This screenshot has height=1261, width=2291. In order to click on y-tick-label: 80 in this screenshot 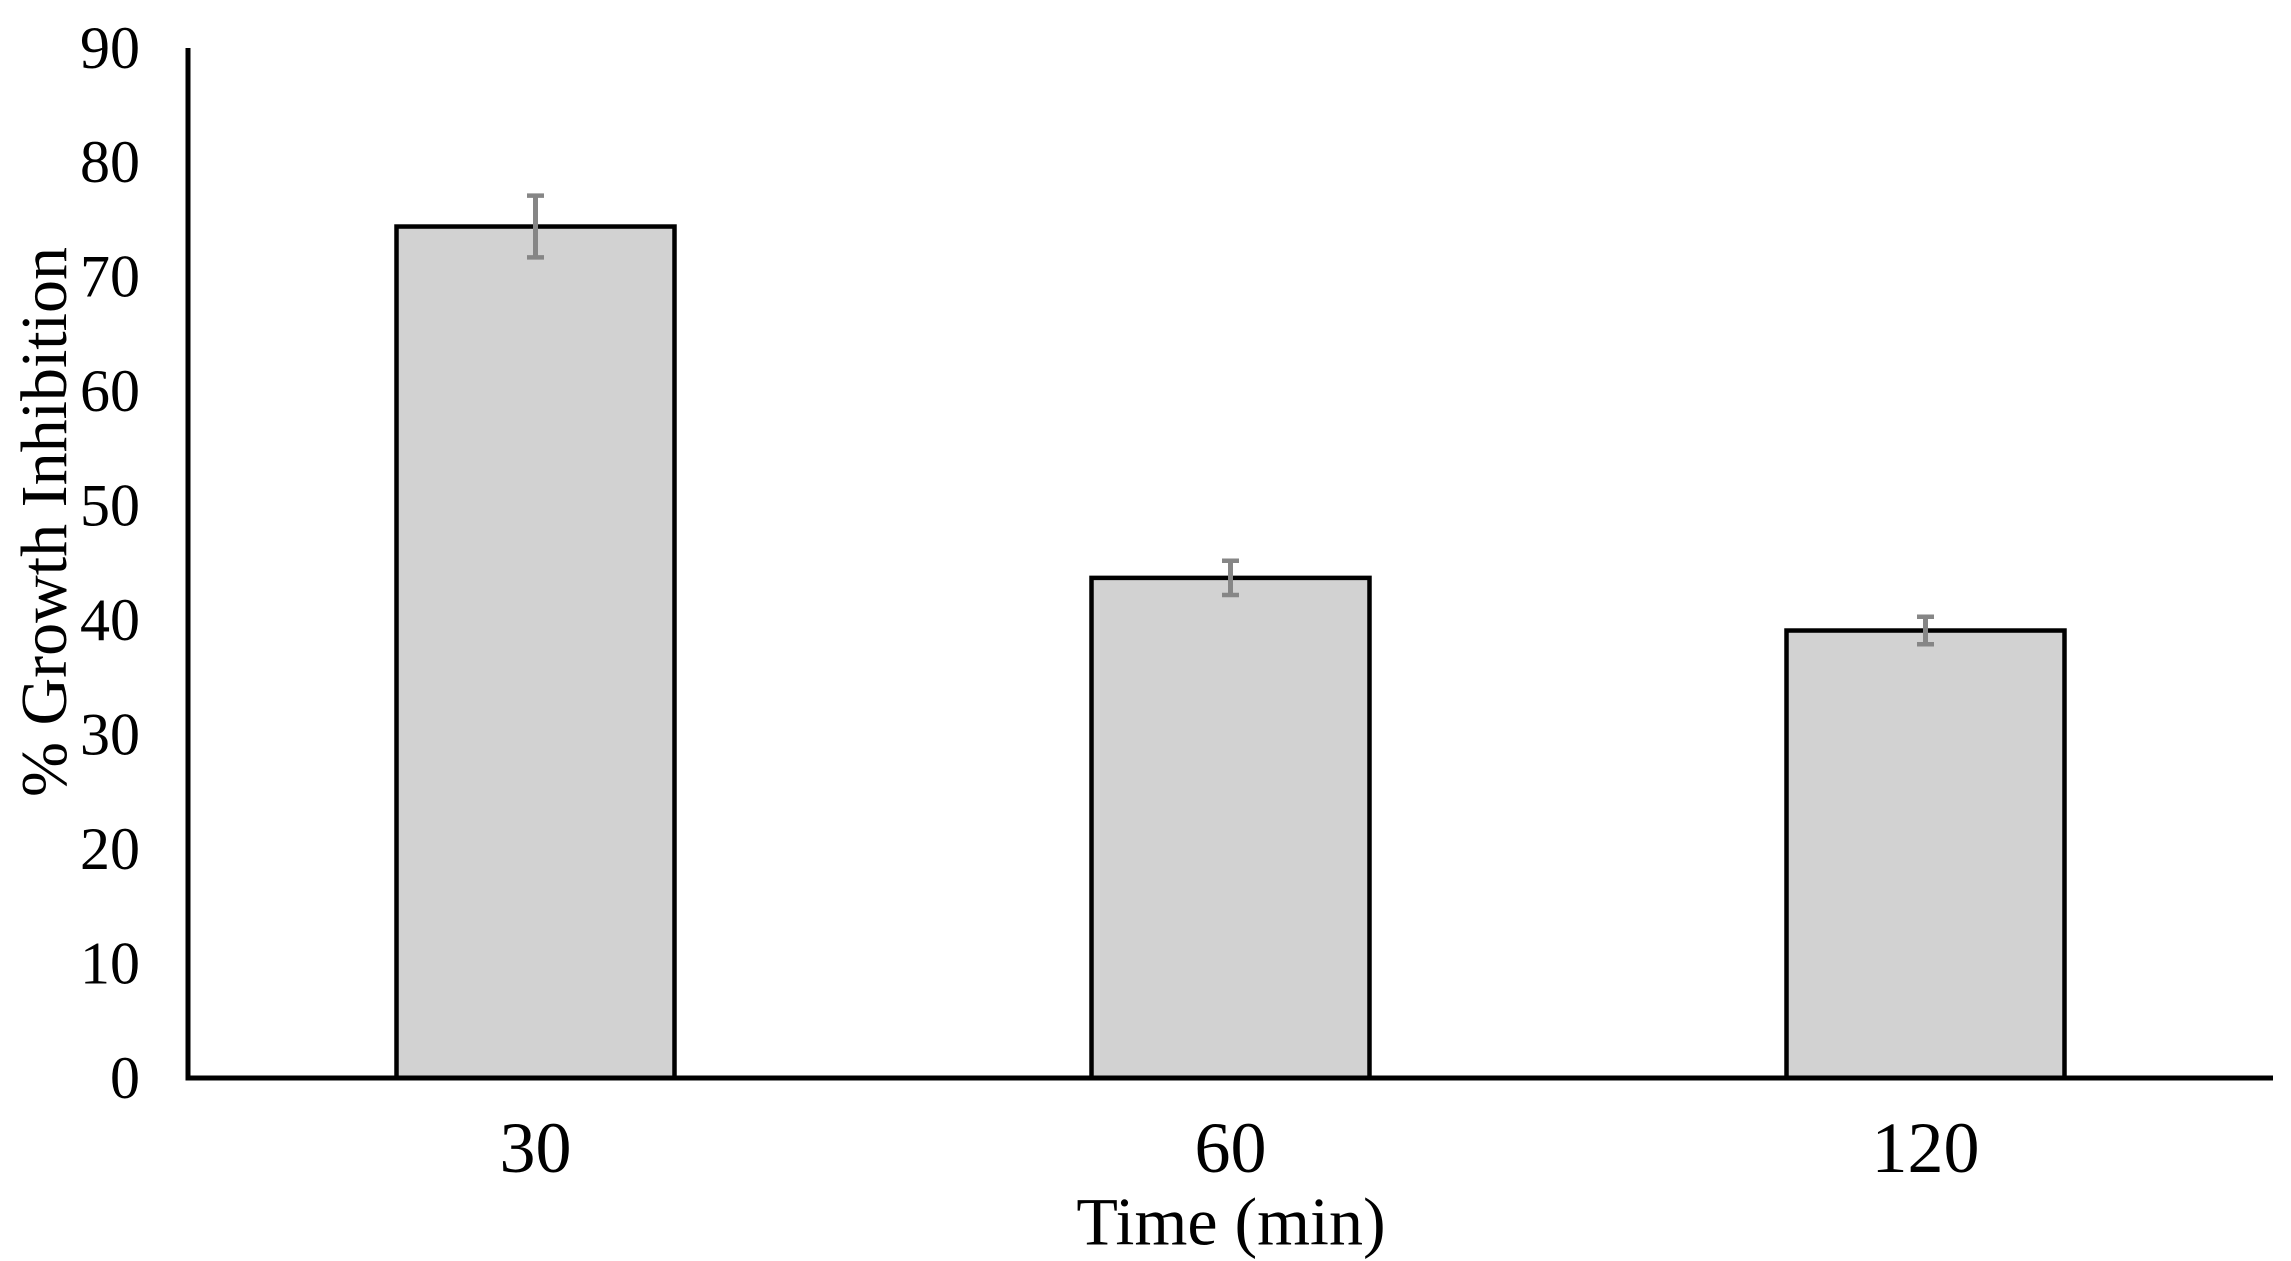, I will do `click(110, 162)`.